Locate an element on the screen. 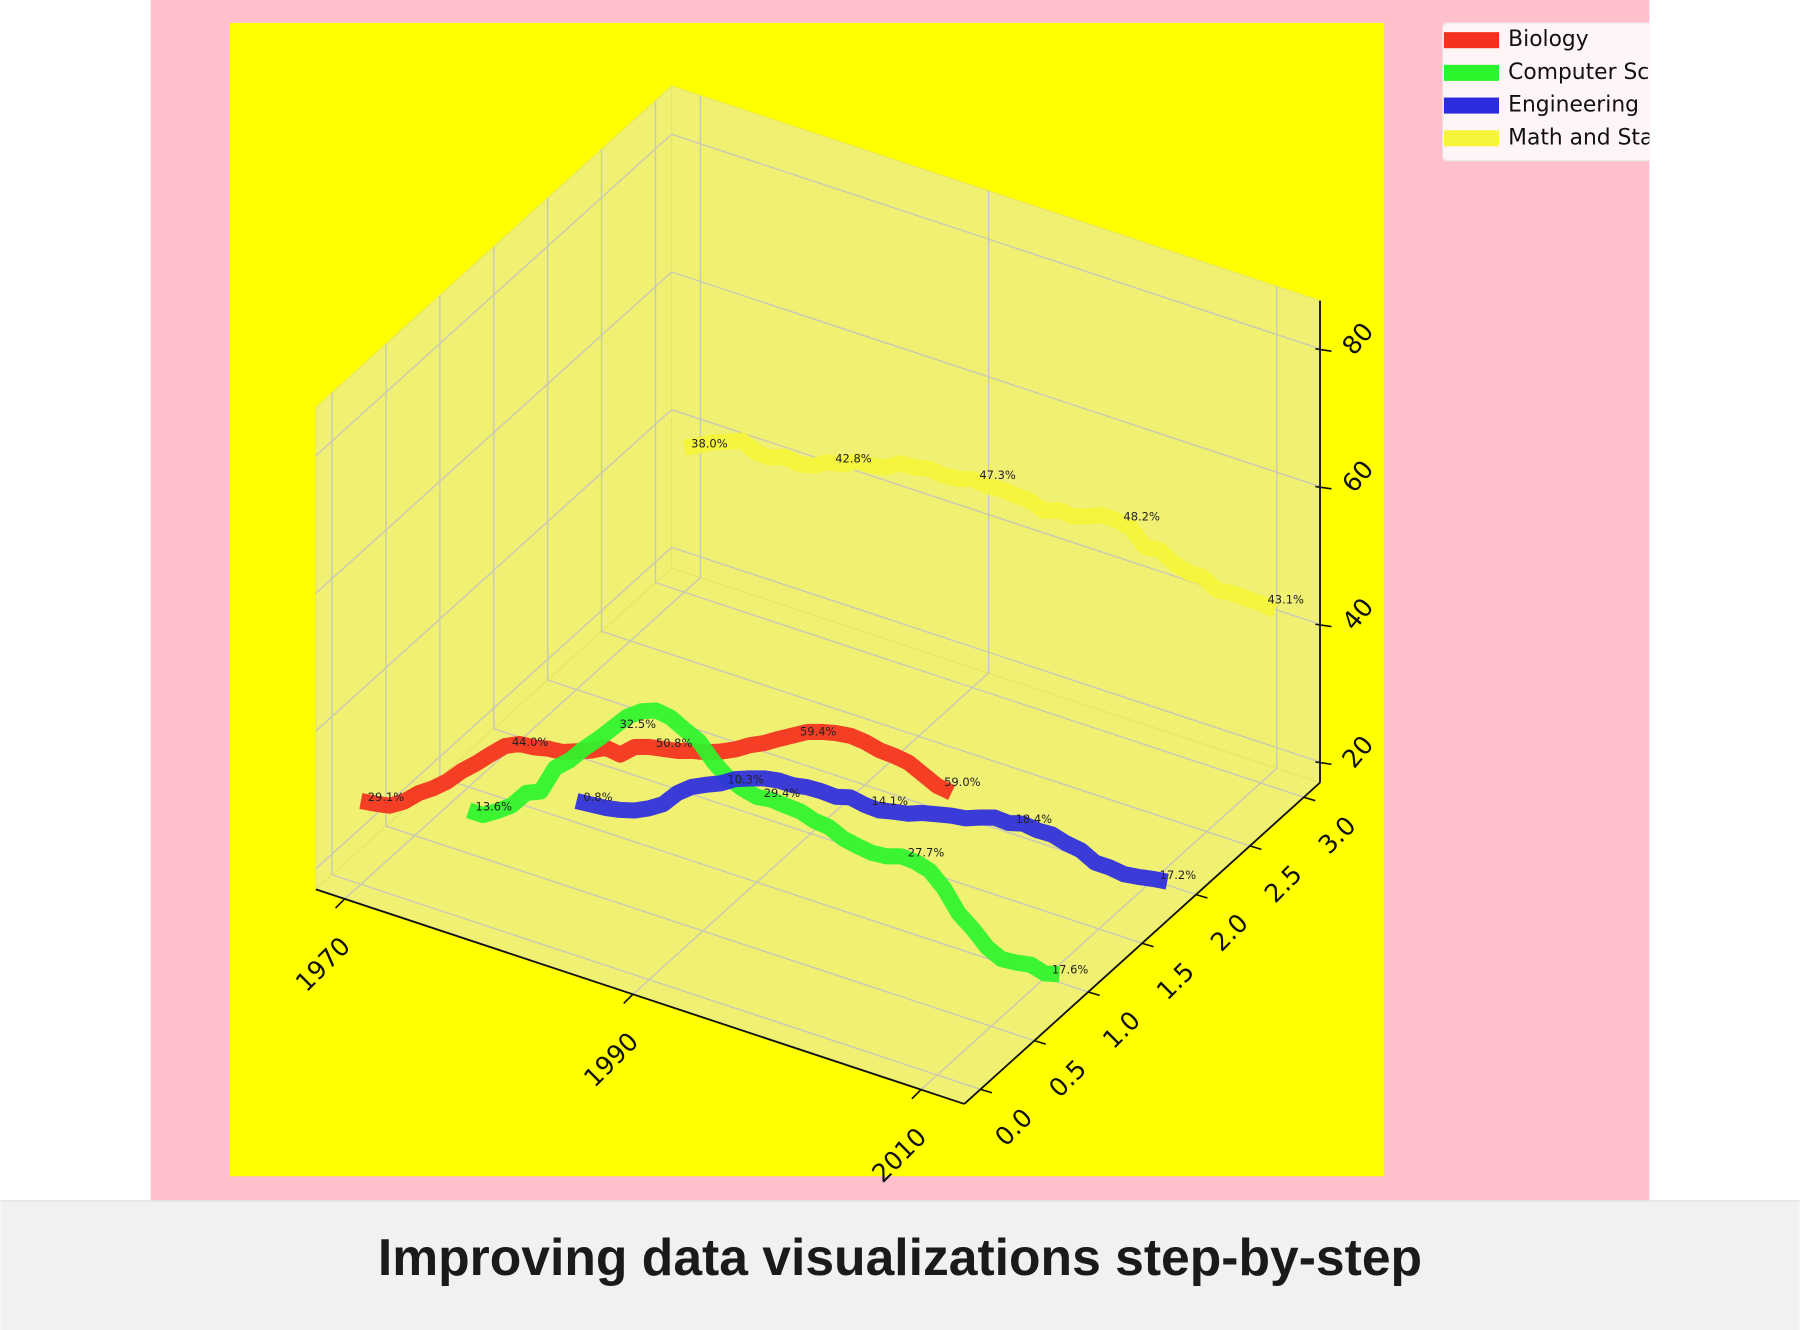 The height and width of the screenshot is (1330, 1800). value-label: 50.8% is located at coordinates (674, 743).